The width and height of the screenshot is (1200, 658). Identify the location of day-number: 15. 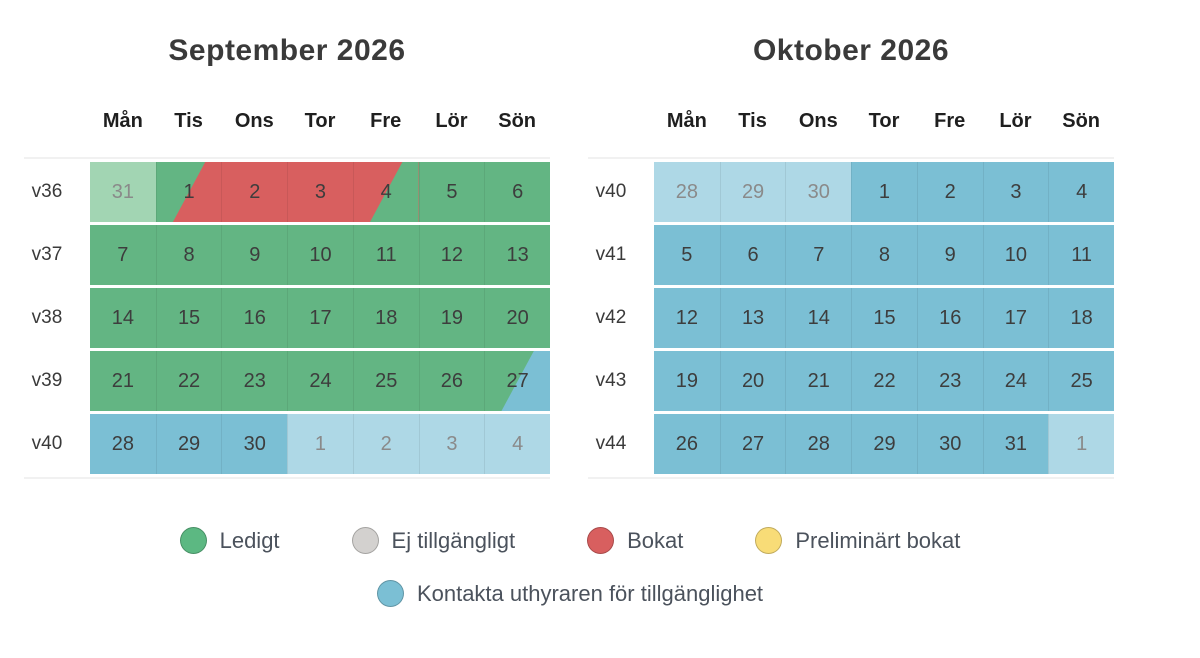
(884, 317).